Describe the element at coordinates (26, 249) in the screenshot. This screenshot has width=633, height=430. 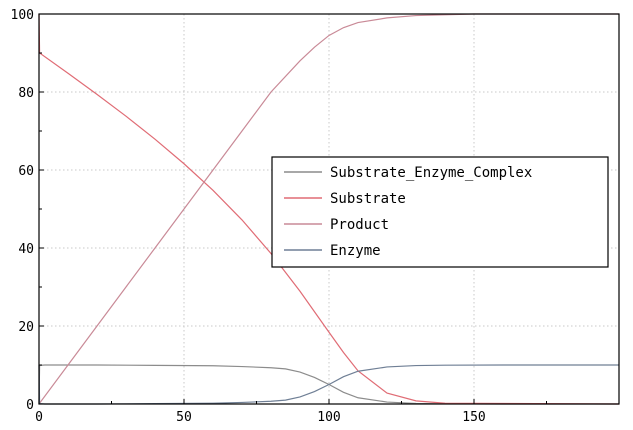
I see `y-tick-label: 40` at that location.